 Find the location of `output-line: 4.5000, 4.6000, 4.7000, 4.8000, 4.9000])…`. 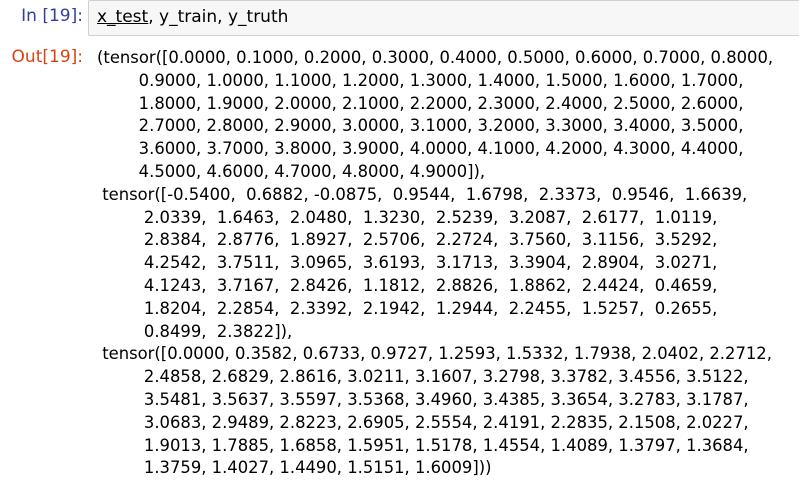

output-line: 4.5000, 4.6000, 4.7000, 4.8000, 4.9000])… is located at coordinates (291, 171).